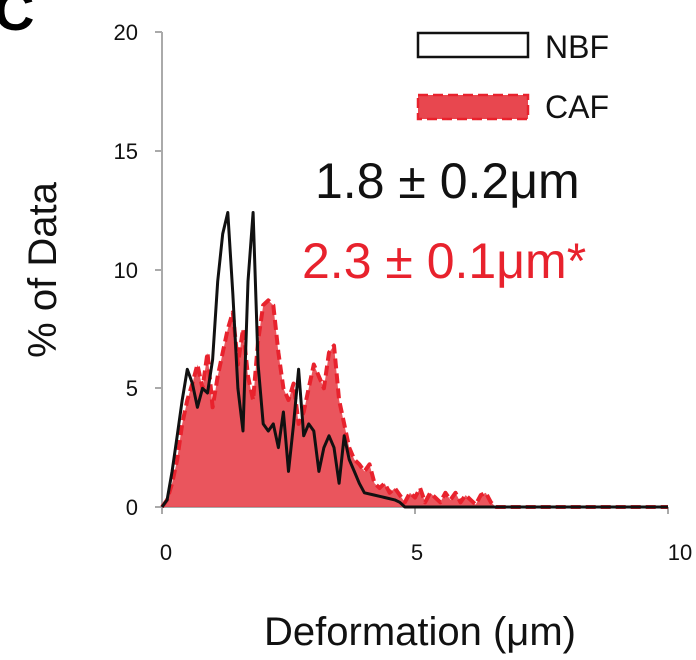 The width and height of the screenshot is (696, 660). I want to click on legend-label-nbf: NBF, so click(577, 47).